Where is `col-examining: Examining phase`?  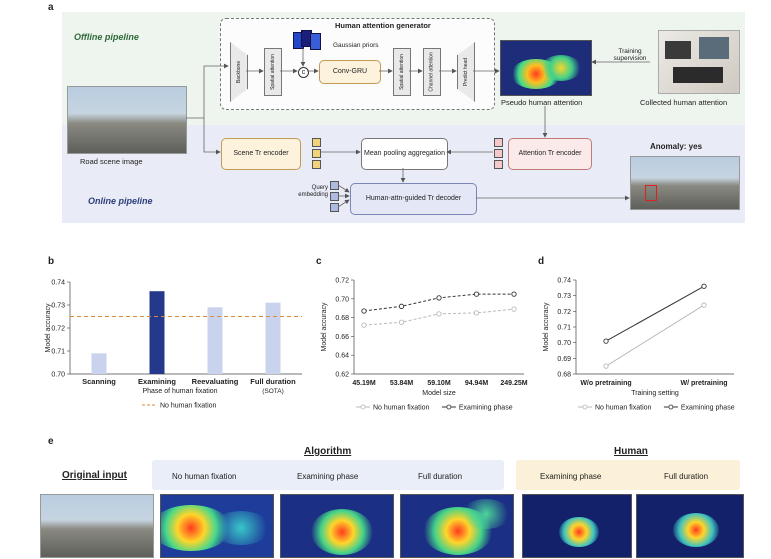
col-examining: Examining phase is located at coordinates (328, 476).